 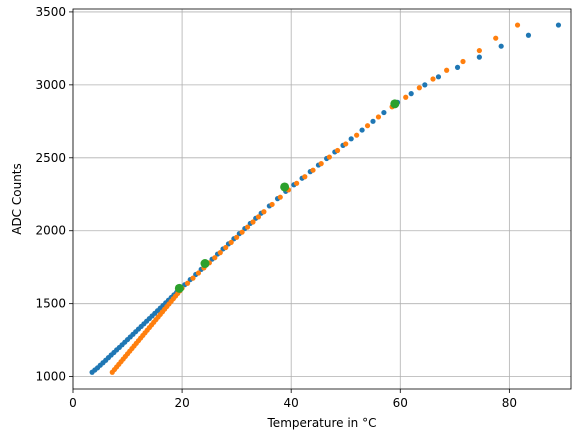 I want to click on x-tick-label: 60, so click(x=400, y=403).